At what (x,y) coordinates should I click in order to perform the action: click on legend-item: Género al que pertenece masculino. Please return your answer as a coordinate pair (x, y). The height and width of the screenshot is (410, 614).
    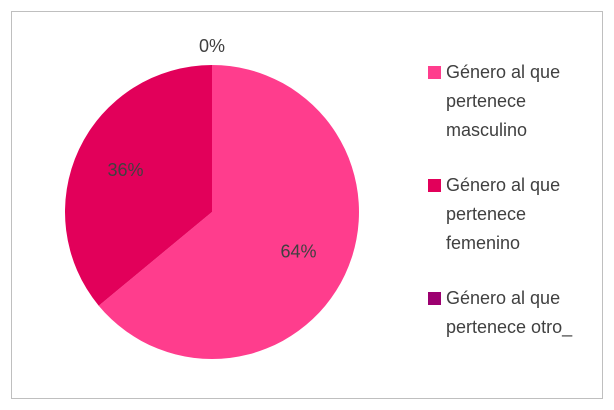
    Looking at the image, I should click on (508, 114).